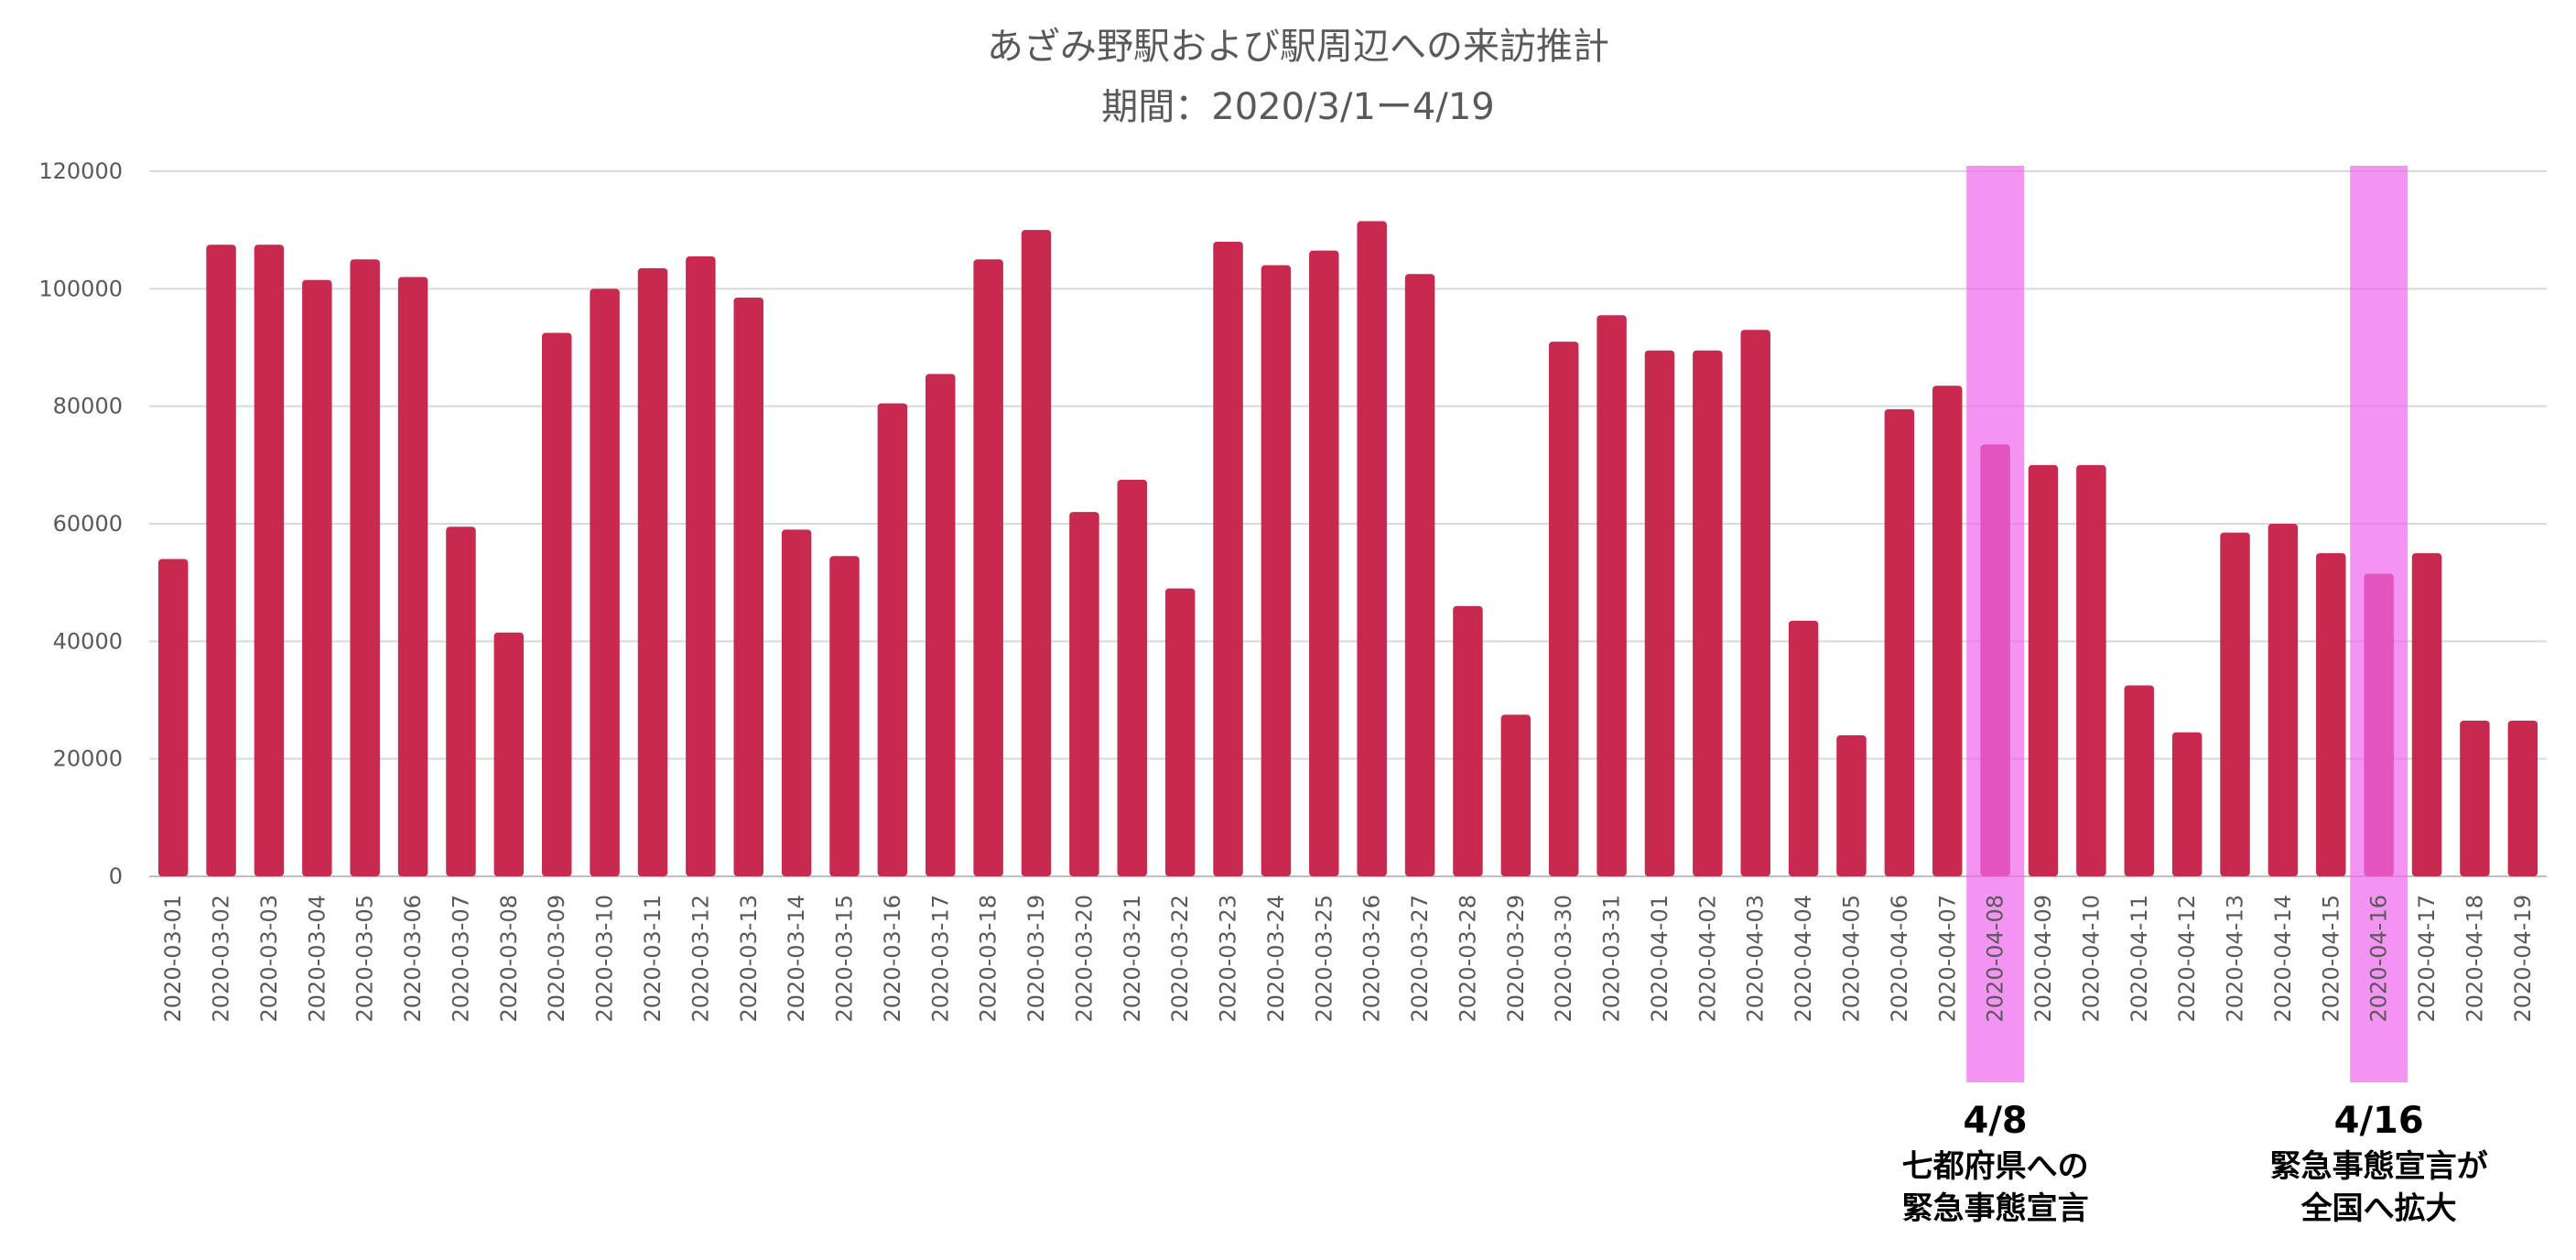 Image resolution: width=2576 pixels, height=1260 pixels. I want to click on annotation-text: 全国へ拡大, so click(2379, 1208).